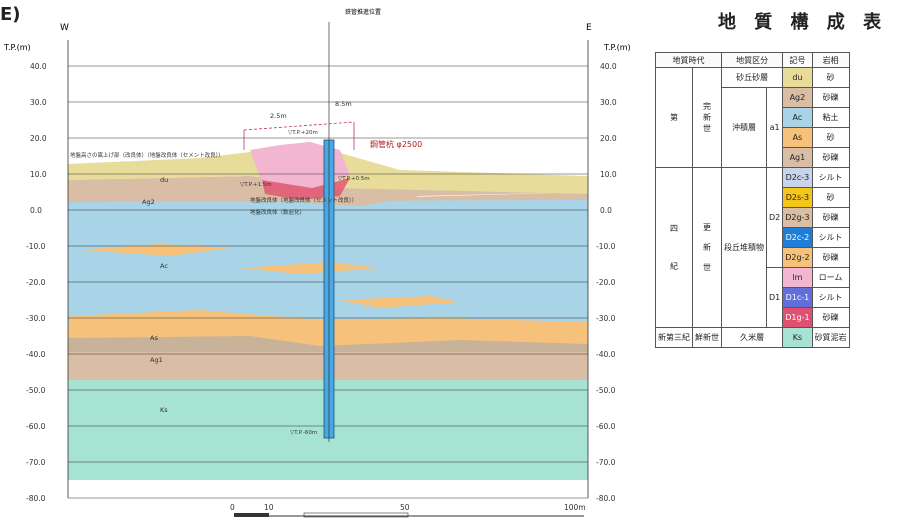  I want to click on symbol-cell: D2s-3, so click(797, 197).